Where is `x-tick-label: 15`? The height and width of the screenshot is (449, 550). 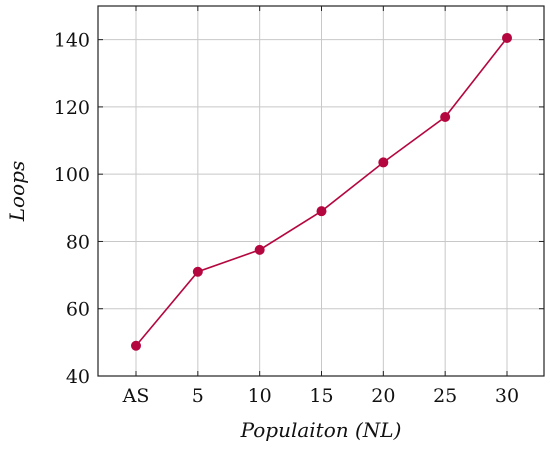 x-tick-label: 15 is located at coordinates (321, 396).